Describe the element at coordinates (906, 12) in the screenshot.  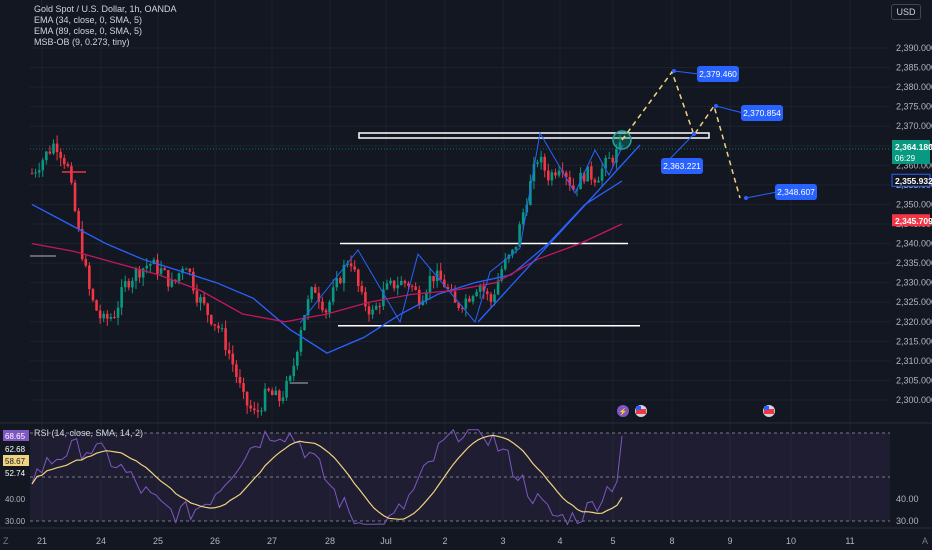
I see `currency-button: USD` at that location.